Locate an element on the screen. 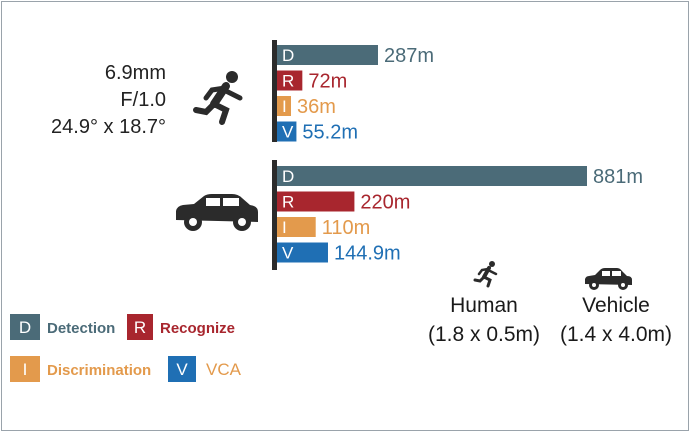 This screenshot has height=434, width=692. legend-item-discrimination: I Discrimination is located at coordinates (80, 369).